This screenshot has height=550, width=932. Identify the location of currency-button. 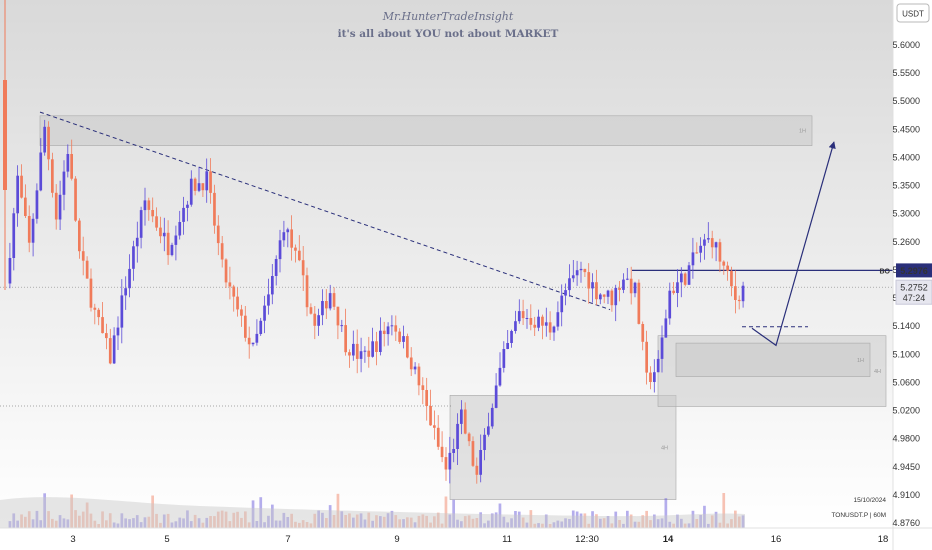
(913, 13).